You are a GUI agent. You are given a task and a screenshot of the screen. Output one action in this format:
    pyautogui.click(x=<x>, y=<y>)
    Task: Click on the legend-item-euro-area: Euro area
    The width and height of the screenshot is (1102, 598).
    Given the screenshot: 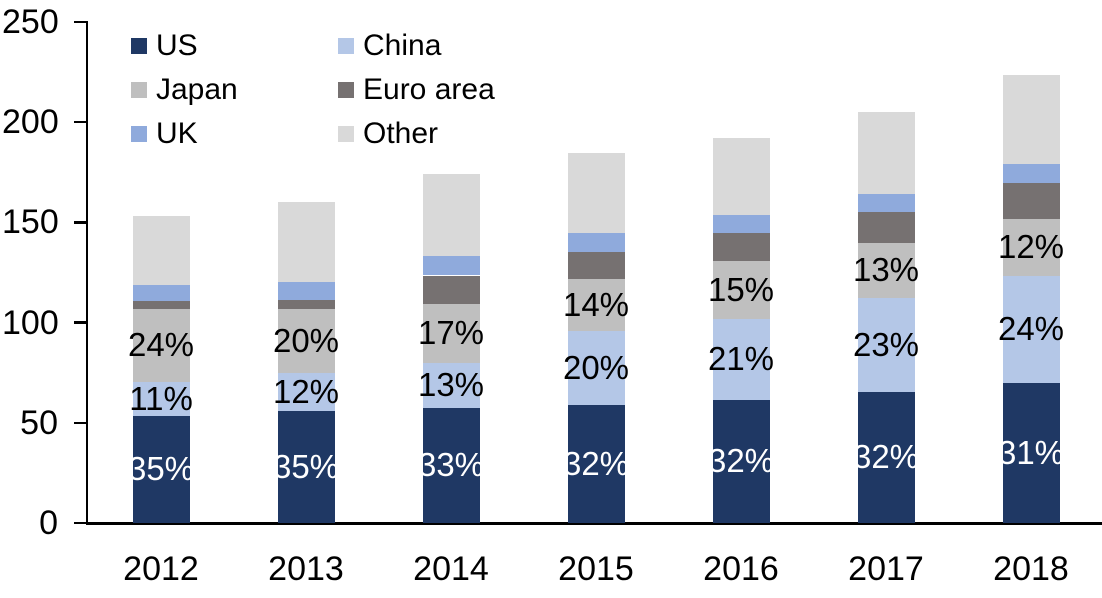 What is the action you would take?
    pyautogui.click(x=416, y=90)
    